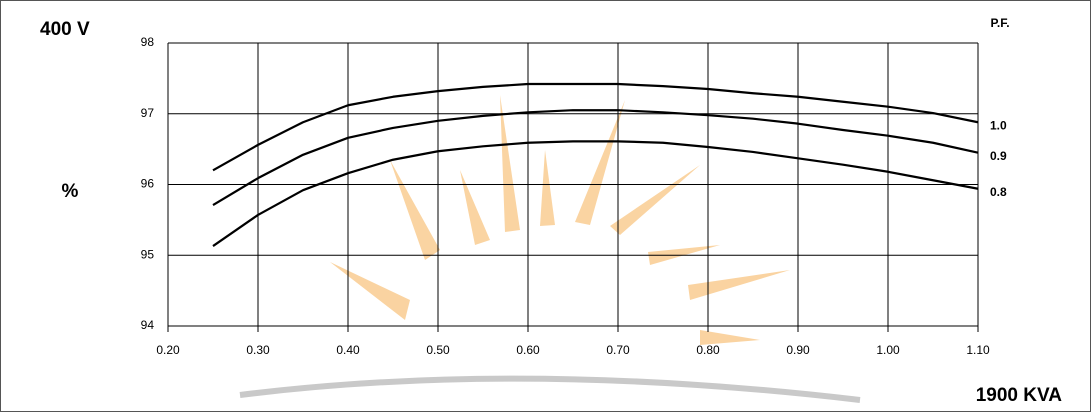 The height and width of the screenshot is (412, 1091). Describe the element at coordinates (258, 350) in the screenshot. I see `x-tick-label: 0.30` at that location.